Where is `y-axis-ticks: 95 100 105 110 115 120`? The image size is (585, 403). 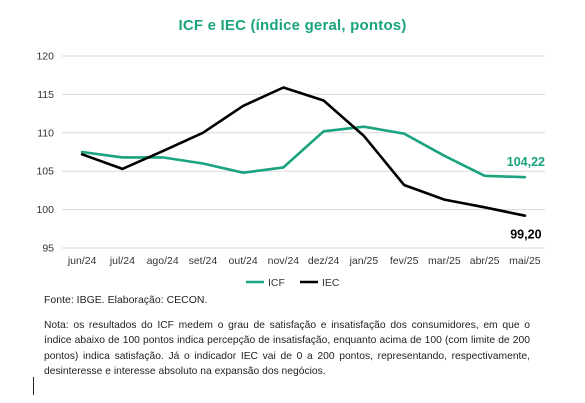
y-axis-ticks: 95 100 105 110 115 120 is located at coordinates (45, 153).